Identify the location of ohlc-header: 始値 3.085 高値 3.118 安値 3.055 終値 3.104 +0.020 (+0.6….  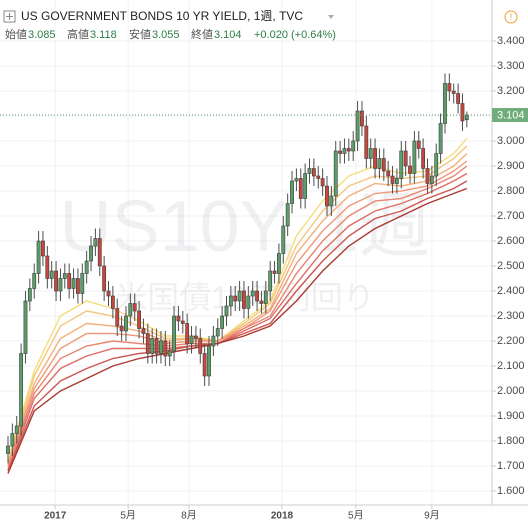
(170, 34).